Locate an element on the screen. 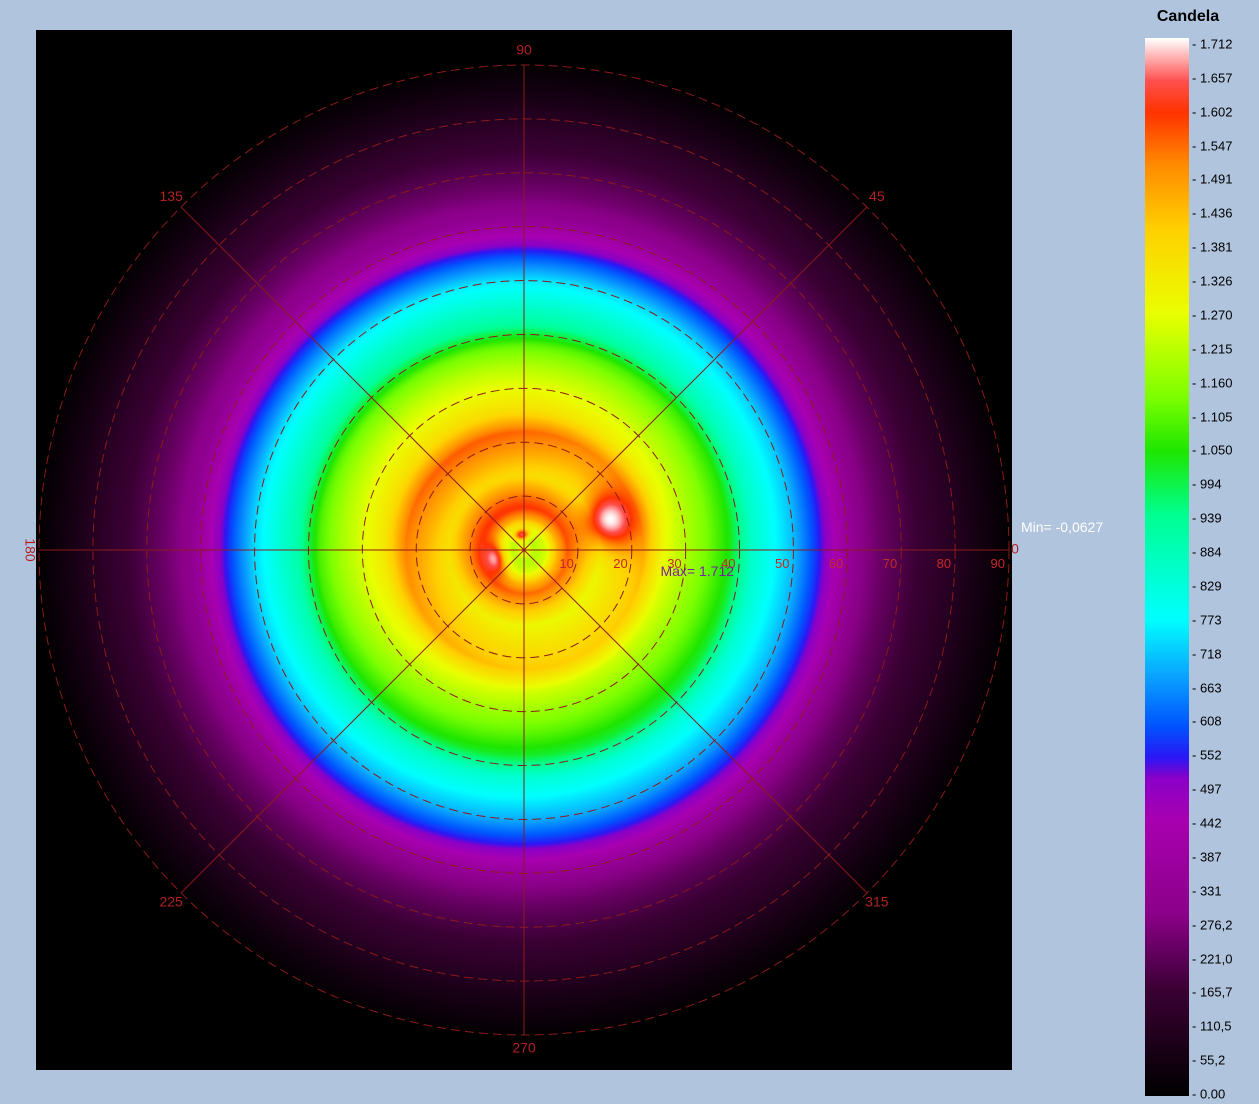 The height and width of the screenshot is (1104, 1259). colorbar is located at coordinates (1167, 567).